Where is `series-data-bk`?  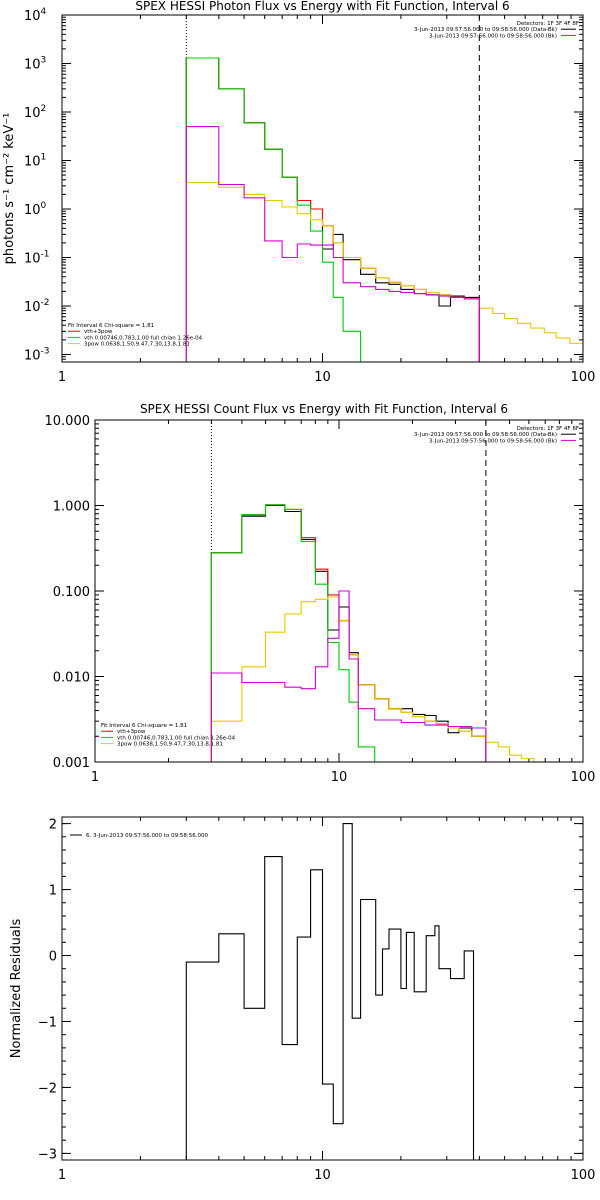 series-data-bk is located at coordinates (332, 209).